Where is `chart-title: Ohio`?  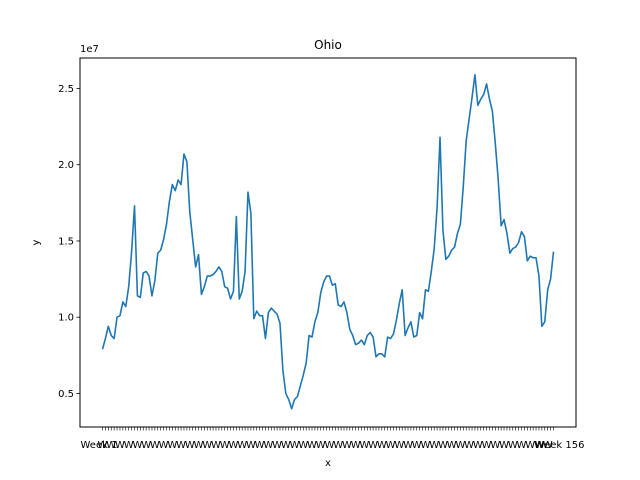
chart-title: Ohio is located at coordinates (328, 45).